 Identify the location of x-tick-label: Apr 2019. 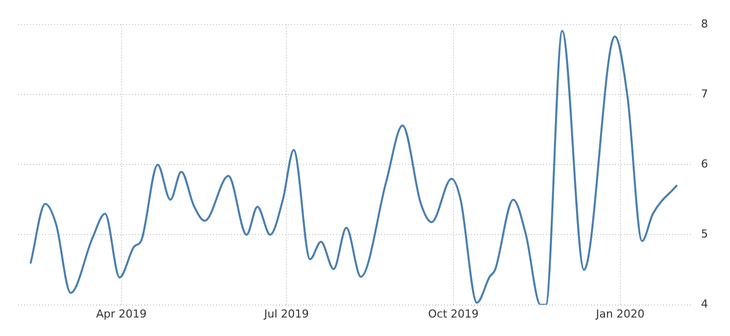
(121, 313).